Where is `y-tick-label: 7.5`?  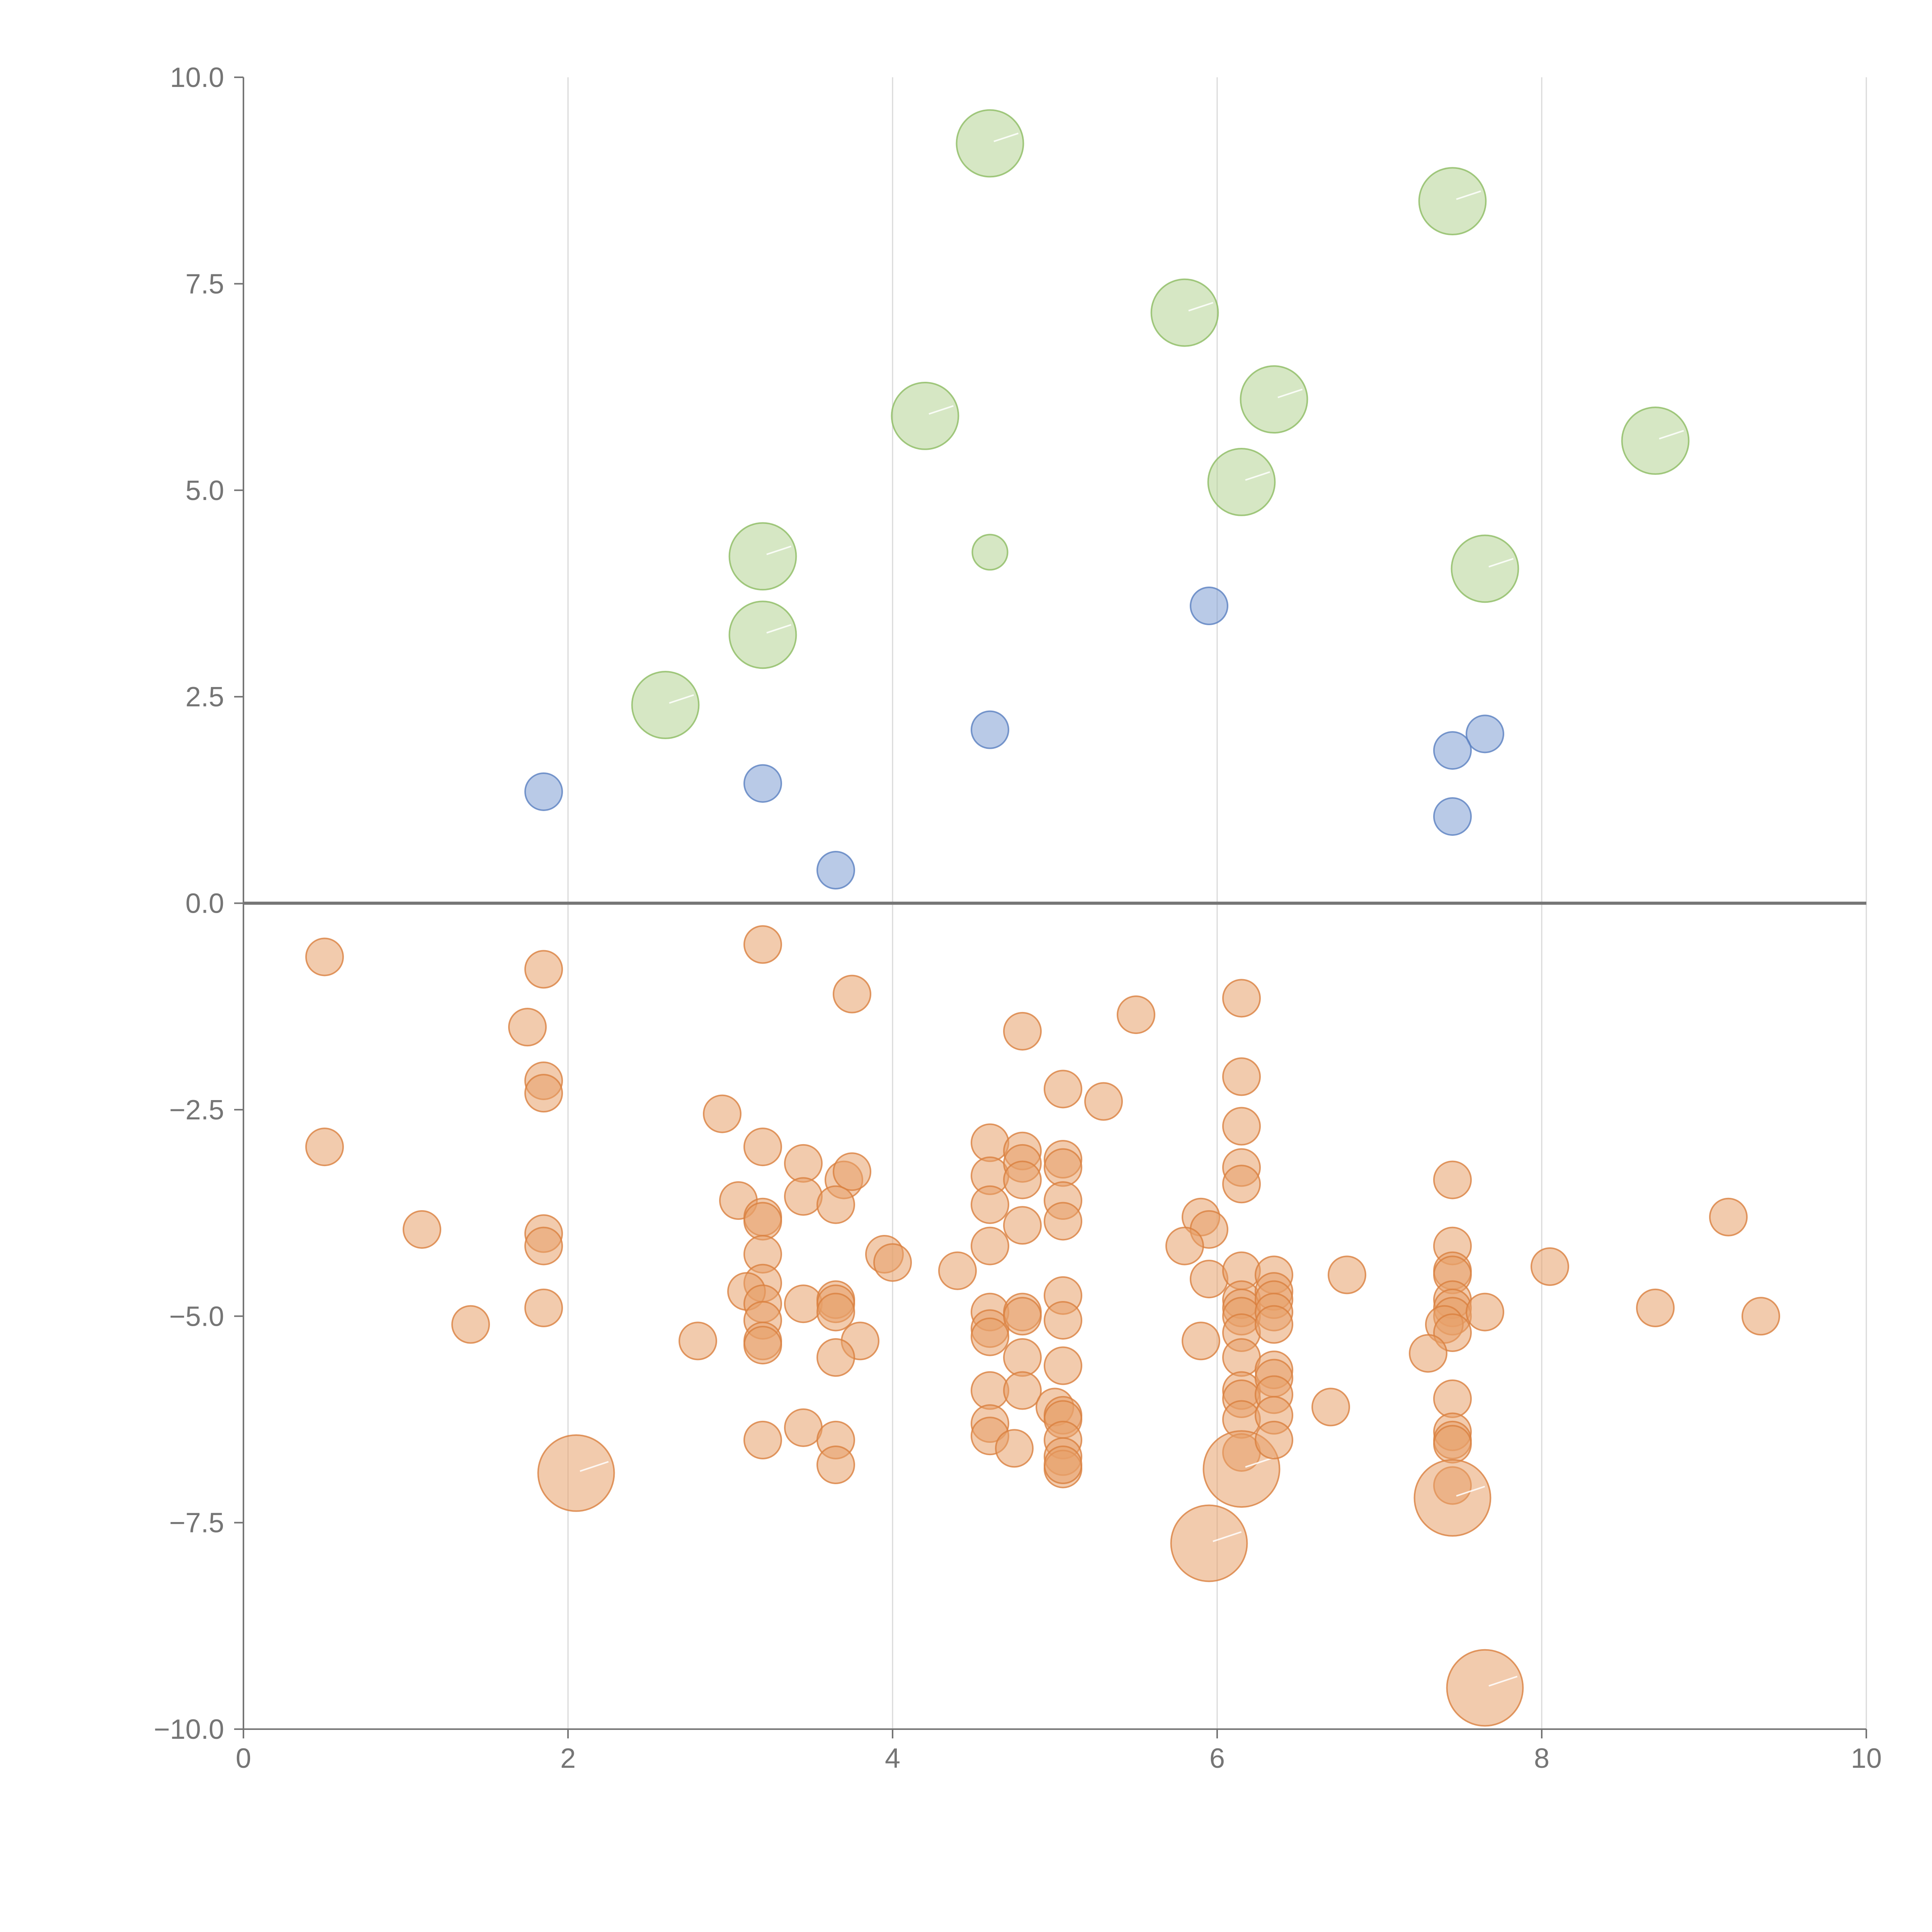 y-tick-label: 7.5 is located at coordinates (205, 284).